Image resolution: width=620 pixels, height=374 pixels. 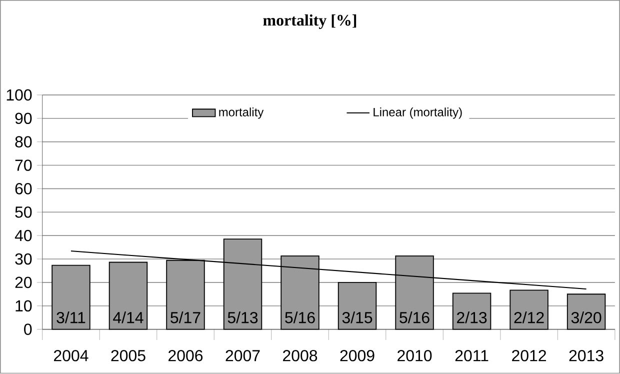 I want to click on annotation: 2/12, so click(x=529, y=318).